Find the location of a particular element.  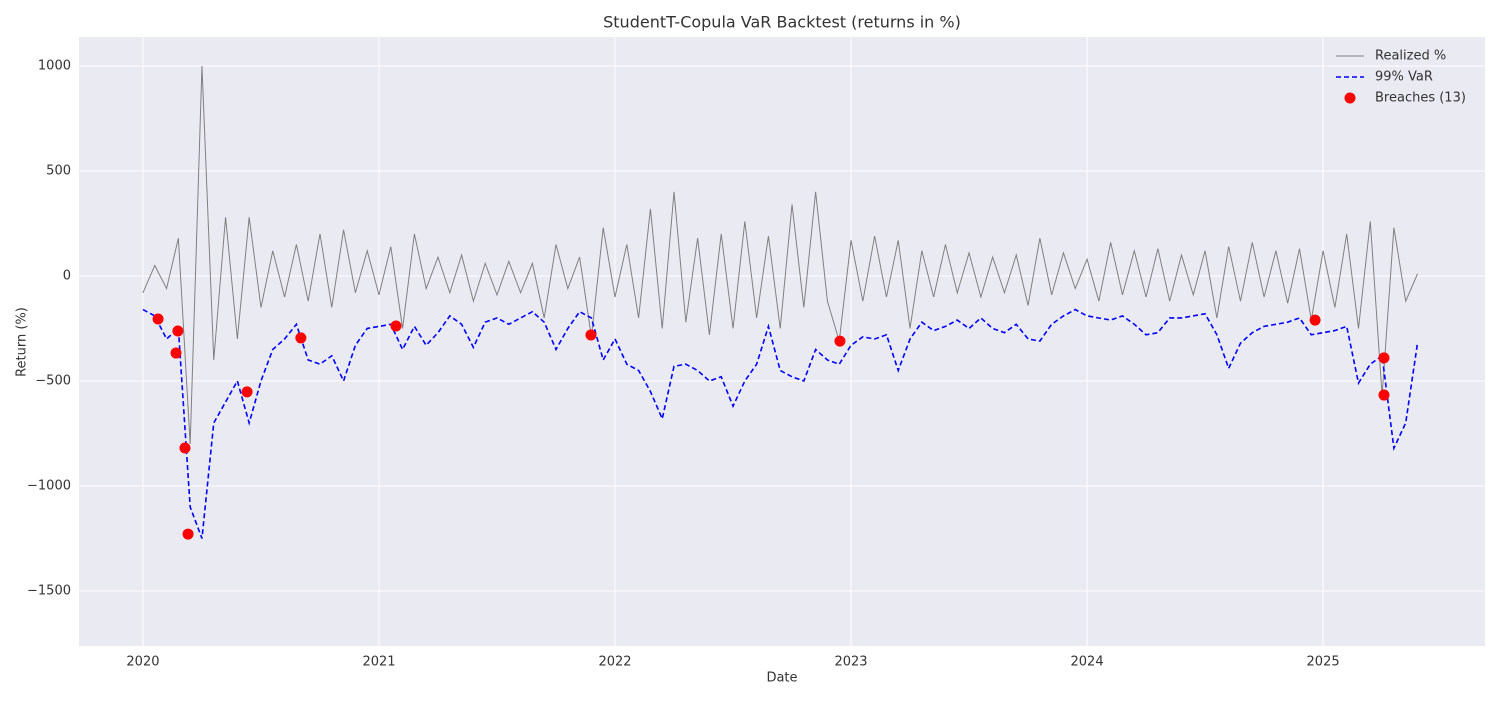

x-tick-label: 2023 is located at coordinates (850, 662).